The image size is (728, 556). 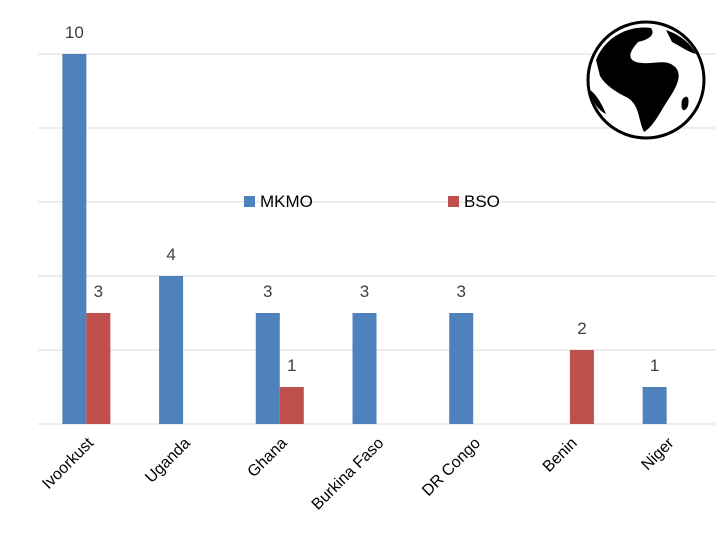 I want to click on category-label: Ivoorkust, so click(x=68, y=463).